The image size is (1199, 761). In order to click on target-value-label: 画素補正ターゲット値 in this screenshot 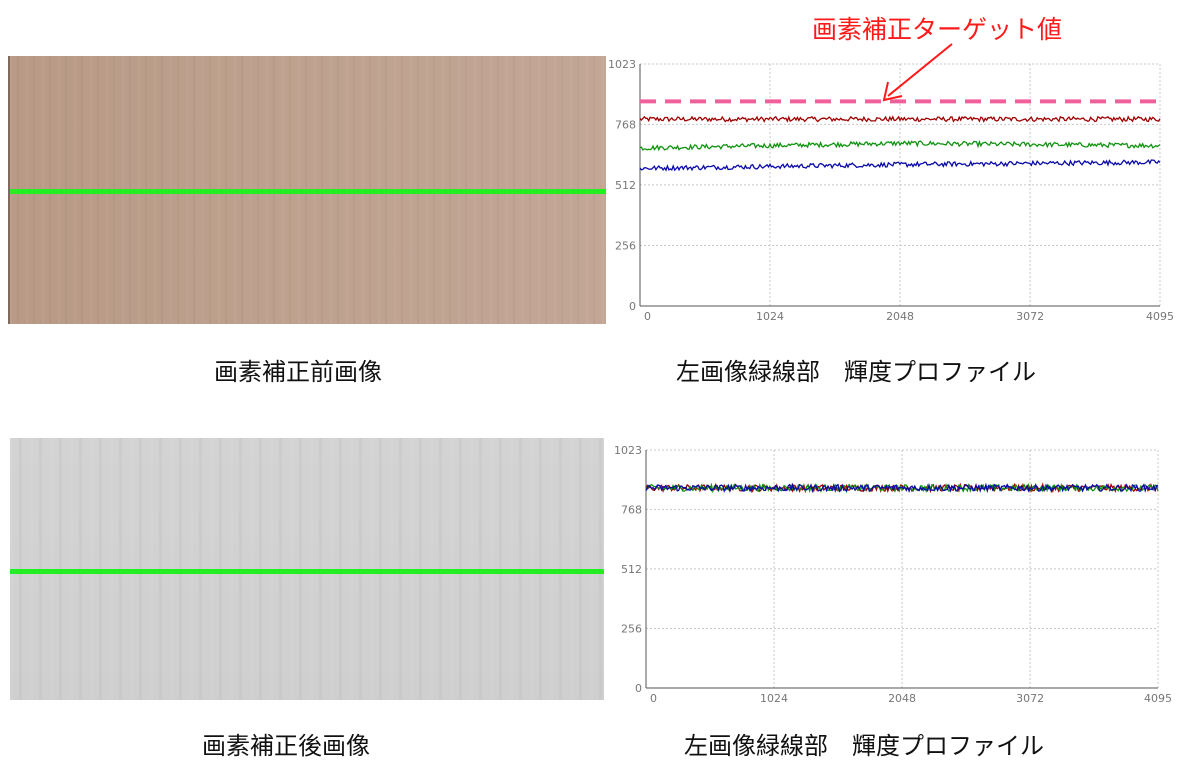, I will do `click(937, 29)`.